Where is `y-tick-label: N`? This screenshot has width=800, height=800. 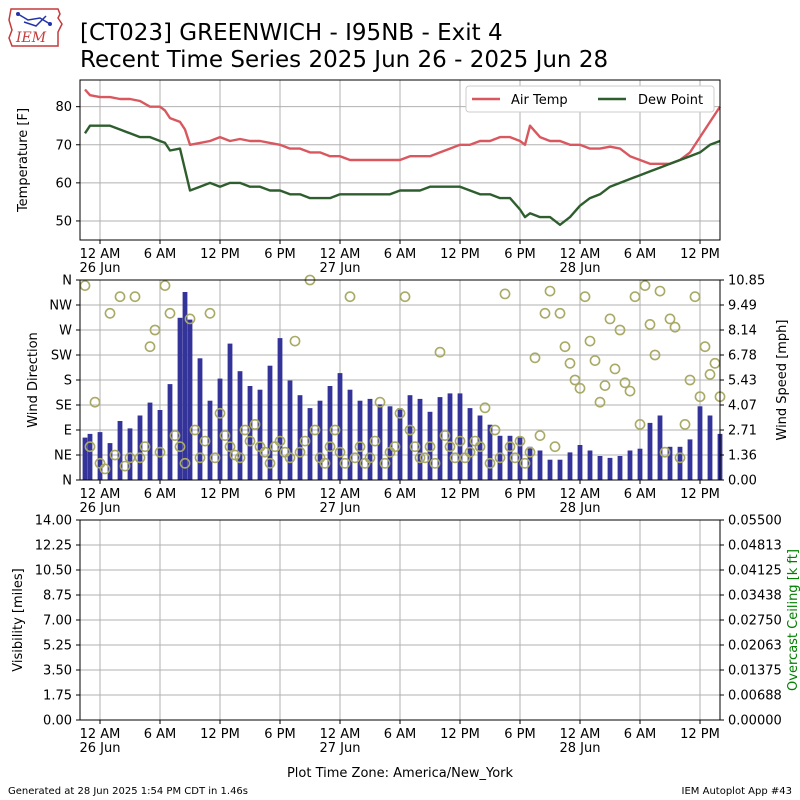
y-tick-label: N is located at coordinates (67, 481).